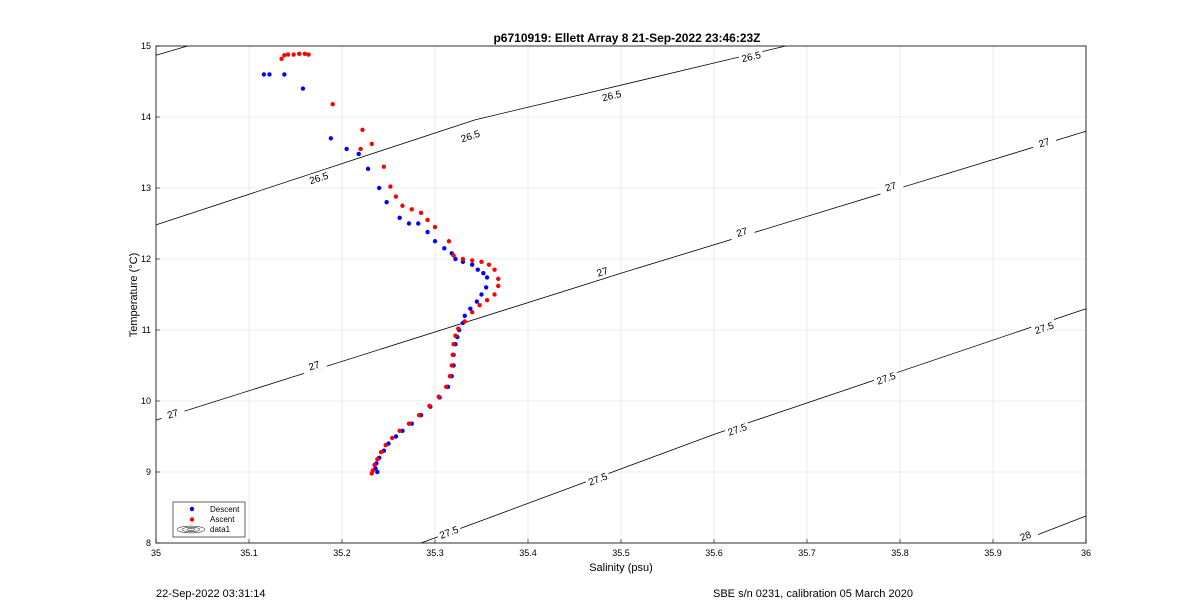 This screenshot has height=611, width=1200. I want to click on x-tick-label: 35.8, so click(900, 553).